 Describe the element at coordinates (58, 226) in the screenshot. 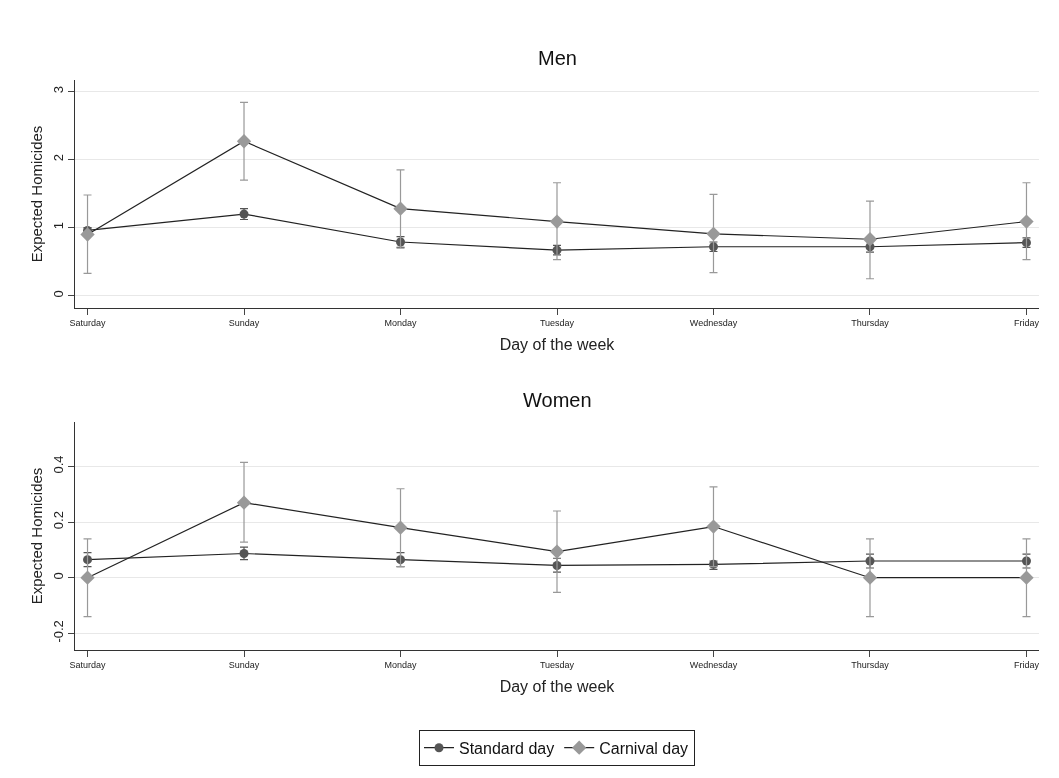

I see `y-tick-label: 1` at that location.